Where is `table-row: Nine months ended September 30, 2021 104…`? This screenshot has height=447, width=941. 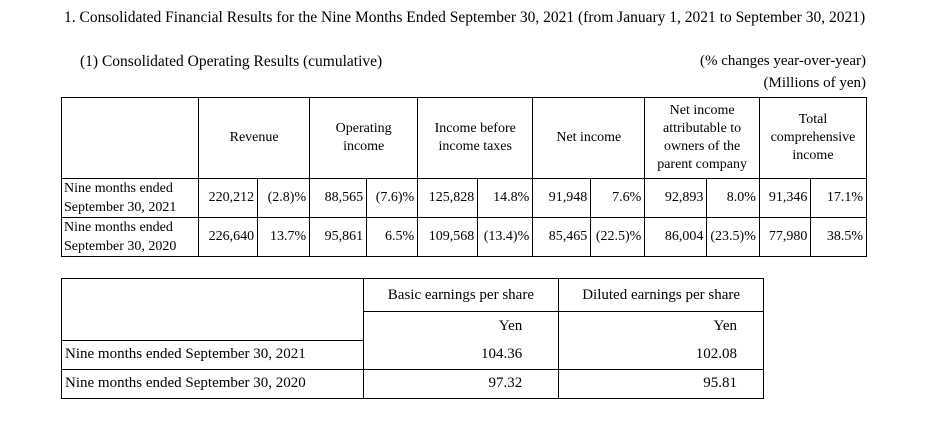
table-row: Nine months ended September 30, 2021 104… is located at coordinates (412, 354).